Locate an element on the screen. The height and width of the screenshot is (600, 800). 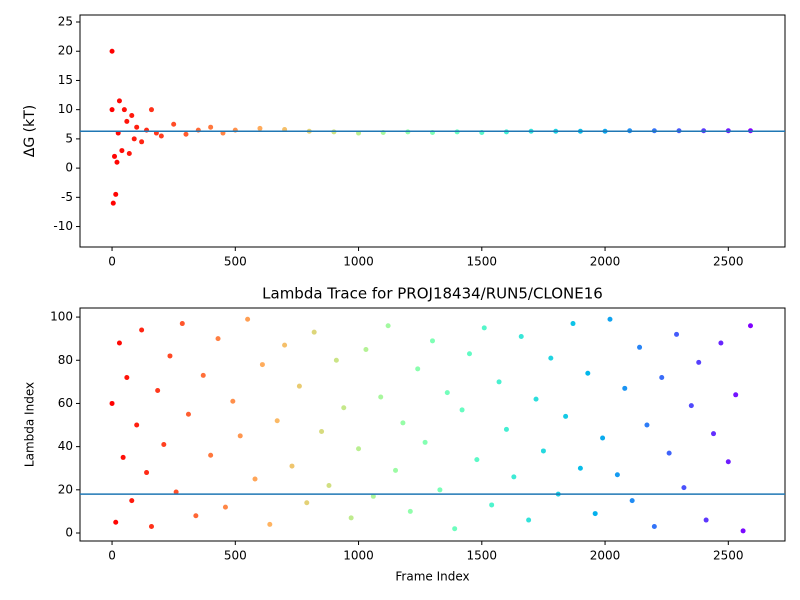
x-axis-label: Frame Index is located at coordinates (432, 577).